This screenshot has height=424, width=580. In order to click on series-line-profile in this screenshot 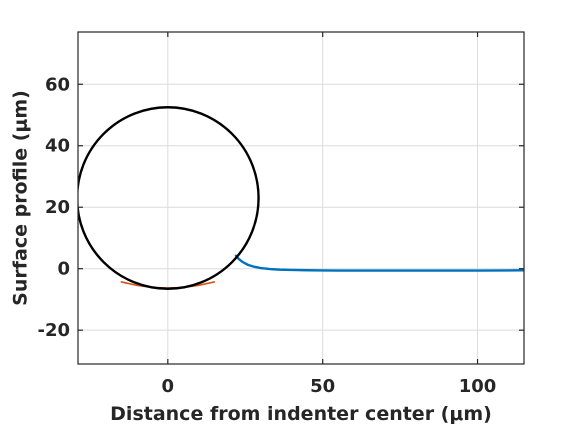, I will do `click(379, 263)`.